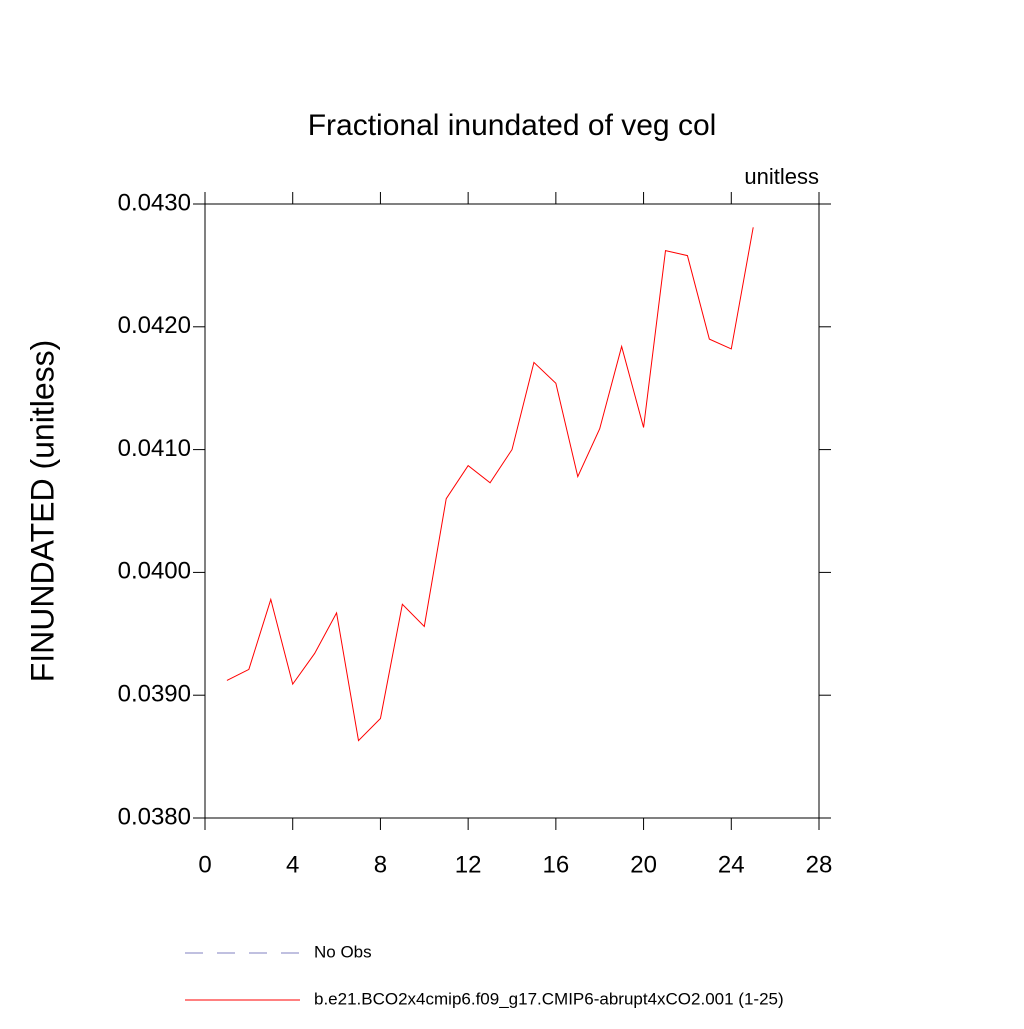  I want to click on chart-subtitle: unitless, so click(781, 176).